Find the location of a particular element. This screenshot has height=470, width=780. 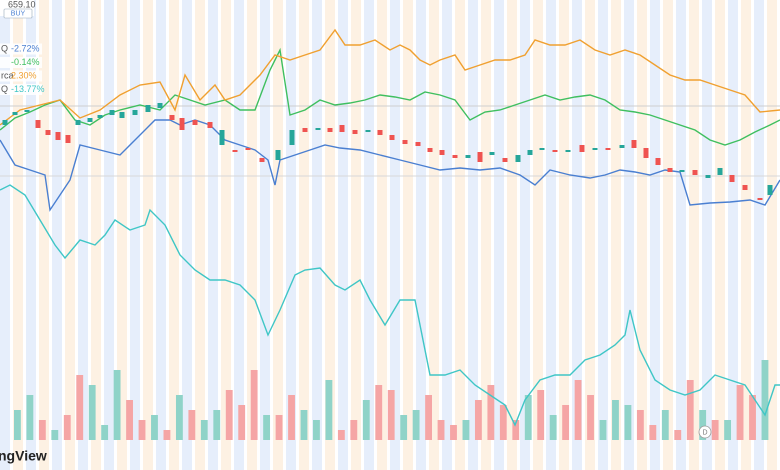

price: 659.10 is located at coordinates (22, 4).